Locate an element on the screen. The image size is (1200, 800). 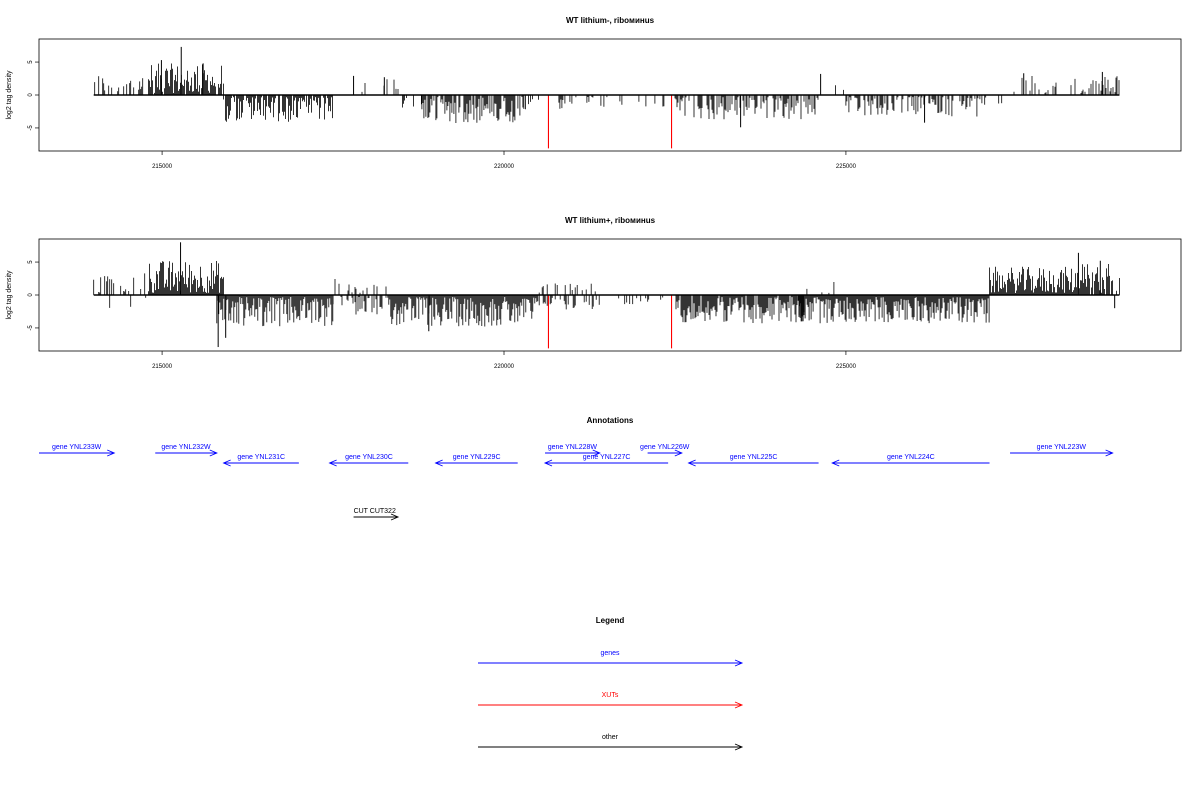
legend-title: Legend is located at coordinates (610, 620).